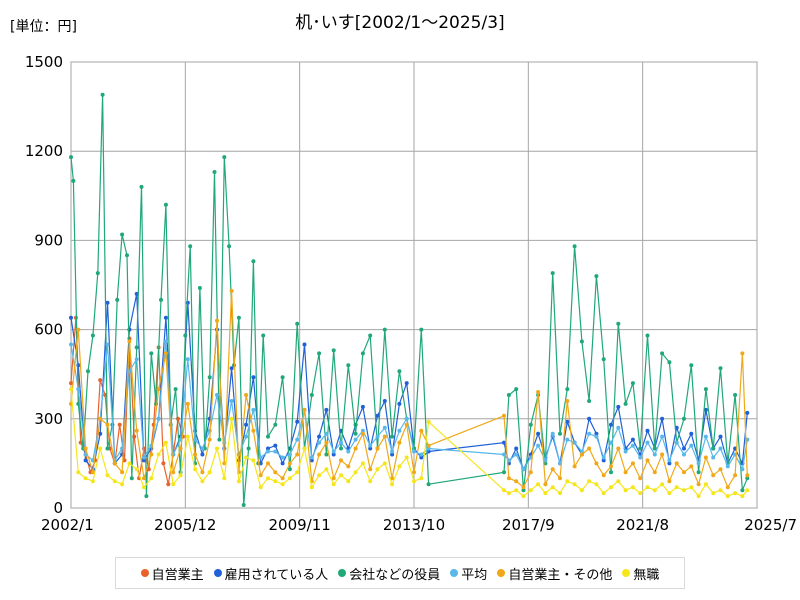  I want to click on unit-label: [単位：円], so click(43, 27).